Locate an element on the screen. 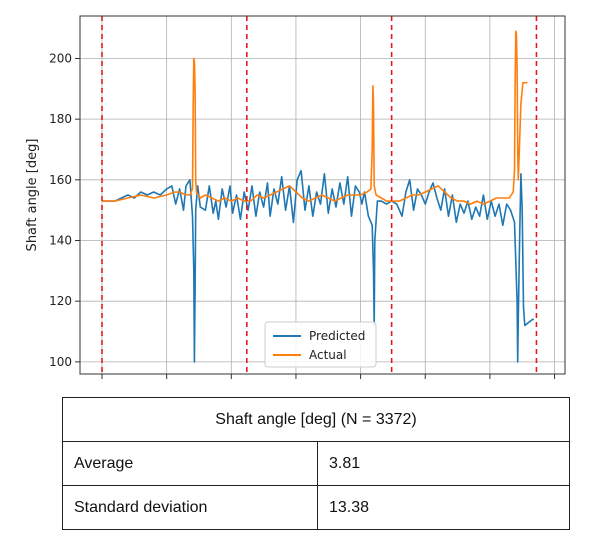 The width and height of the screenshot is (601, 551). y-tick-label: 200 is located at coordinates (60, 58).